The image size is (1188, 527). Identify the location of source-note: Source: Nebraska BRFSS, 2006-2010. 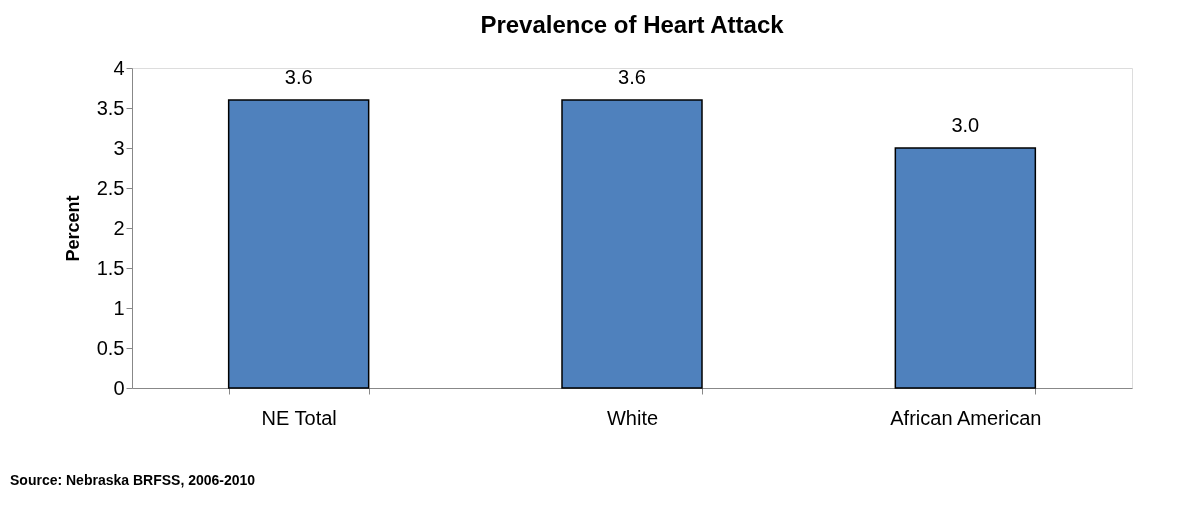
(133, 480).